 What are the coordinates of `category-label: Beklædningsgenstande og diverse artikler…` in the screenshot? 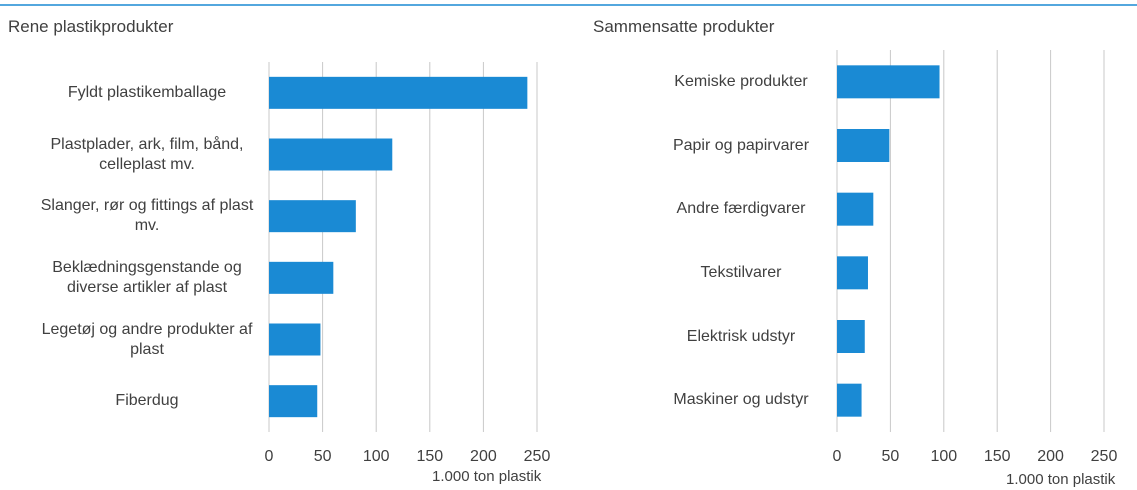 It's located at (147, 277).